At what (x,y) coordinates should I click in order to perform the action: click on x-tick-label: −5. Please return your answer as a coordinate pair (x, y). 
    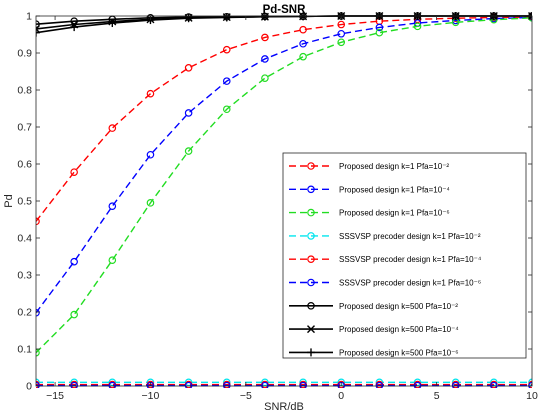
    Looking at the image, I should click on (246, 396).